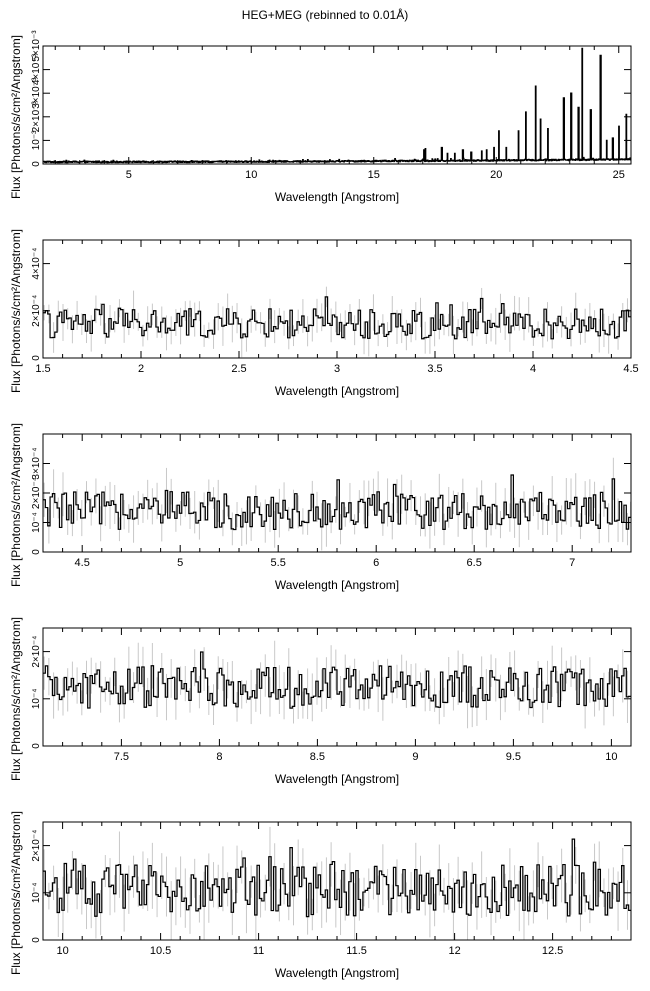 Image resolution: width=650 pixels, height=991 pixels. Describe the element at coordinates (552, 951) in the screenshot. I see `x-tick-label: 12.5` at that location.